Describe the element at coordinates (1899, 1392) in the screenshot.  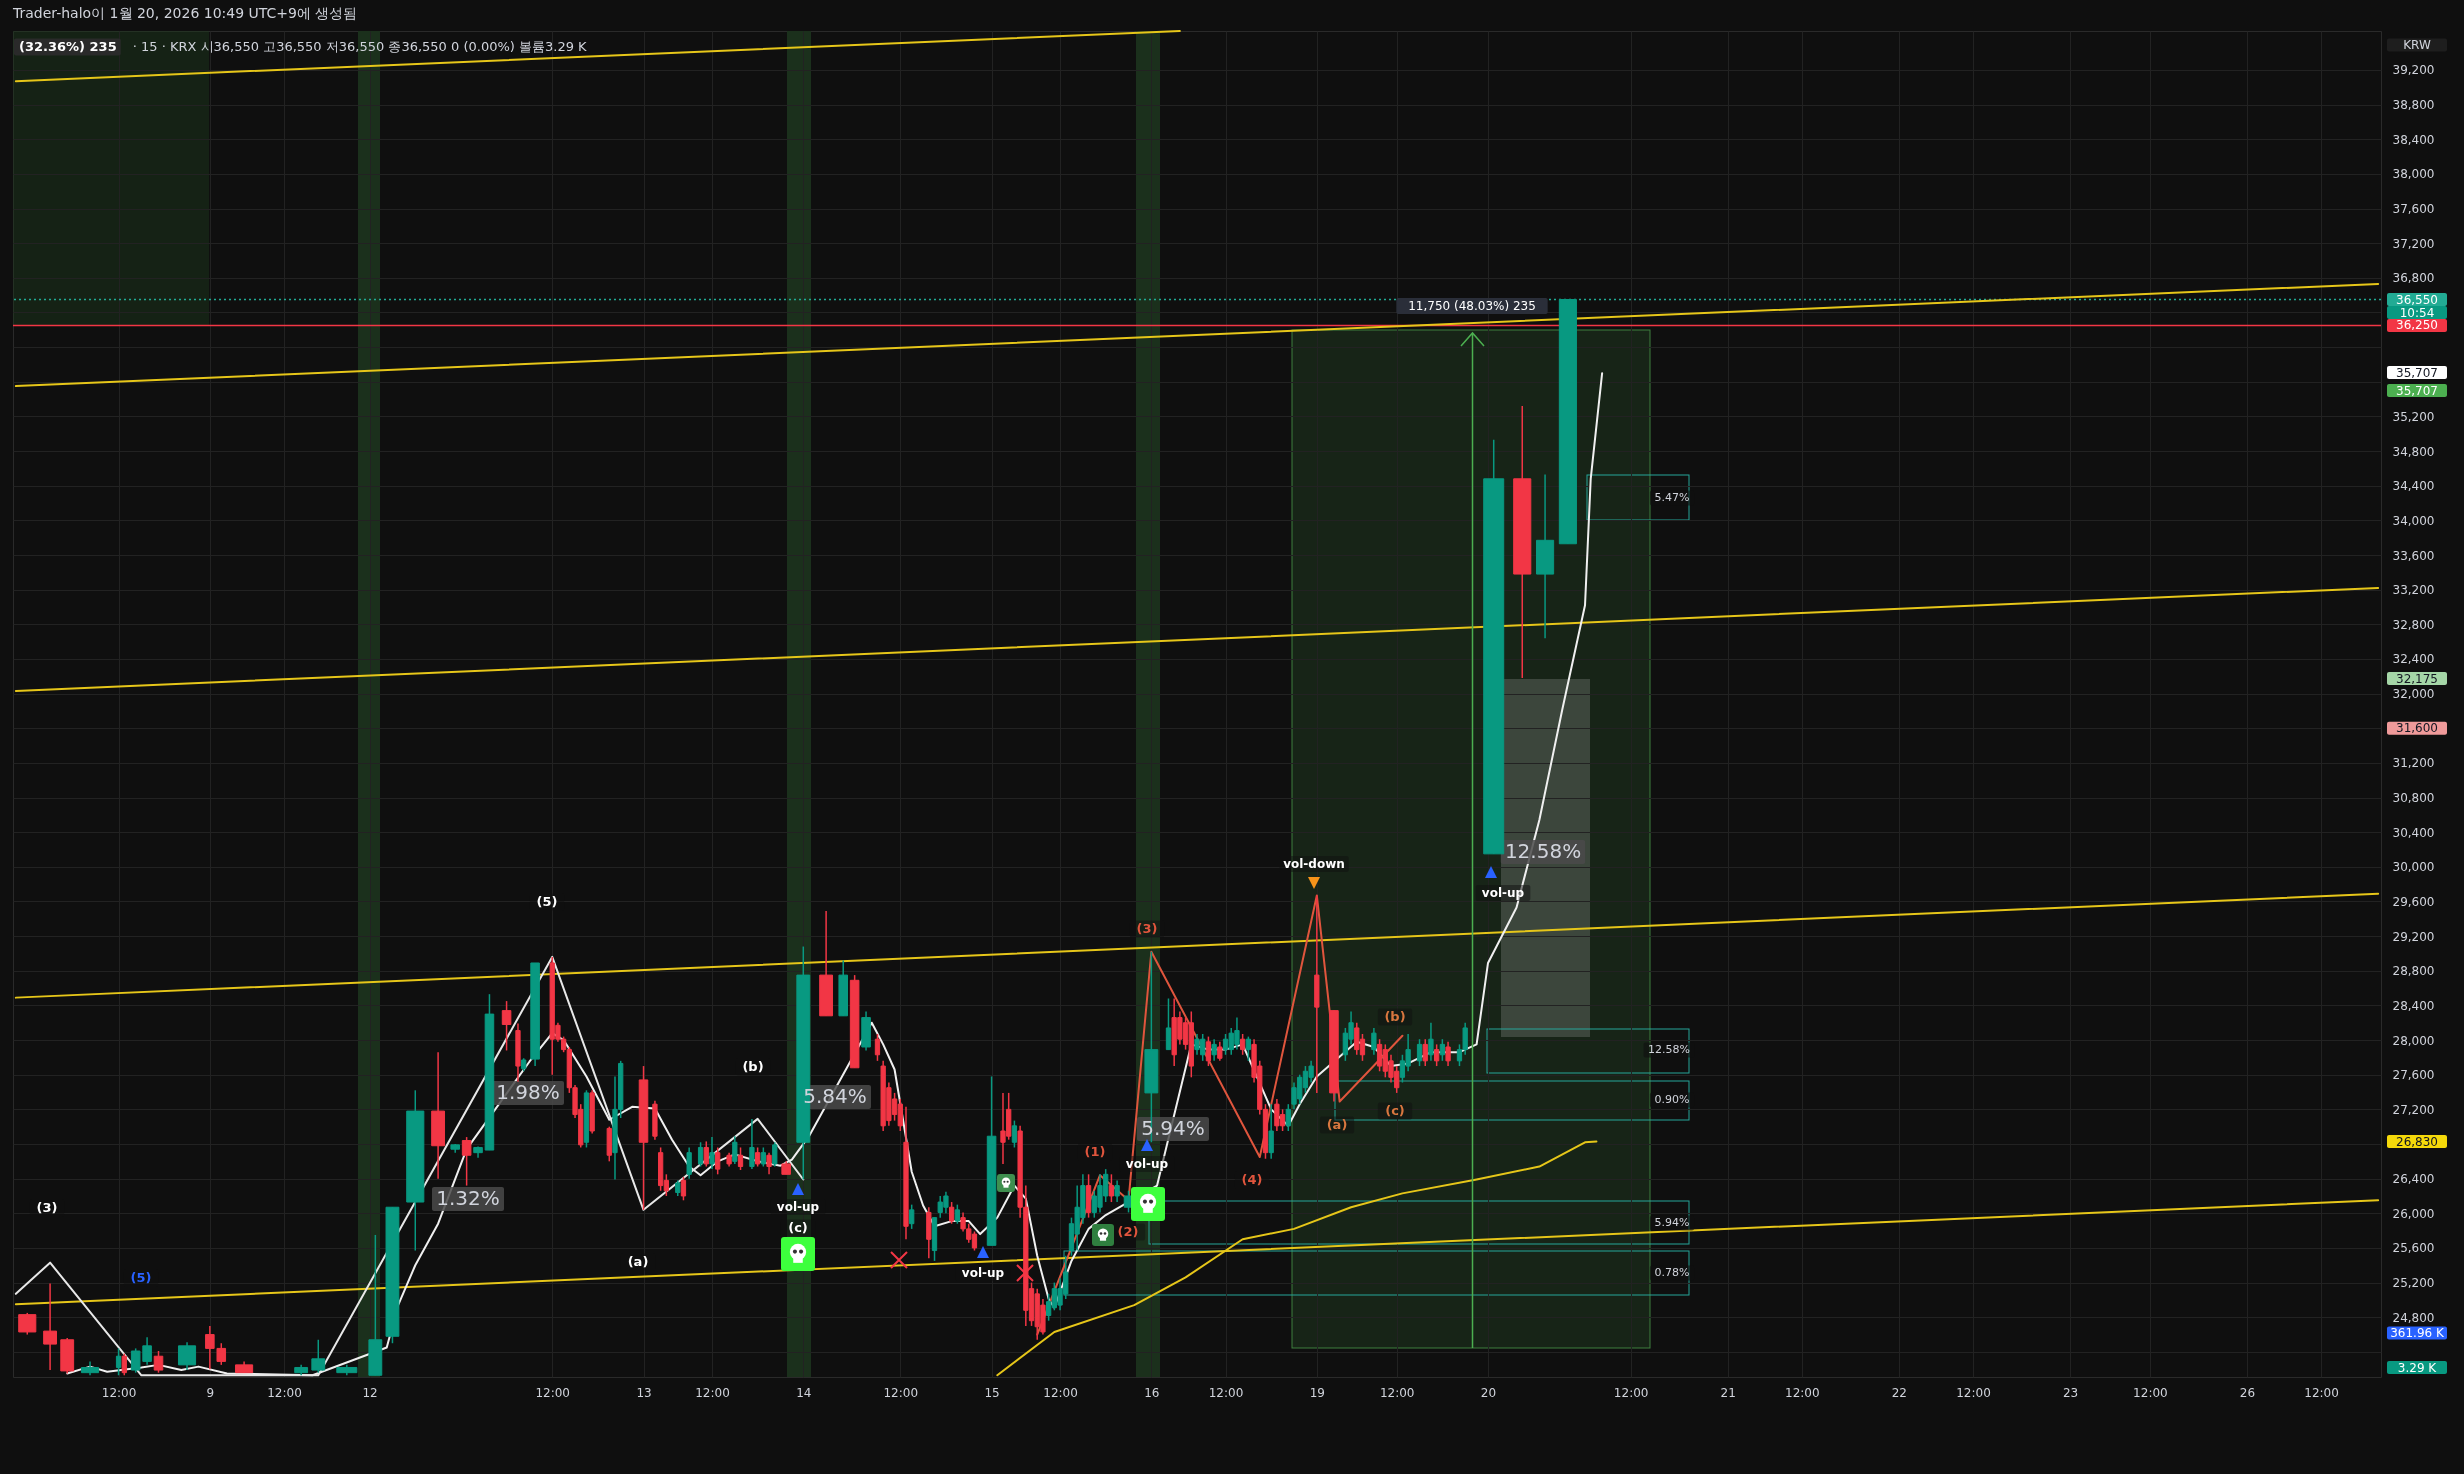
I see `x-tick-label: 22` at that location.